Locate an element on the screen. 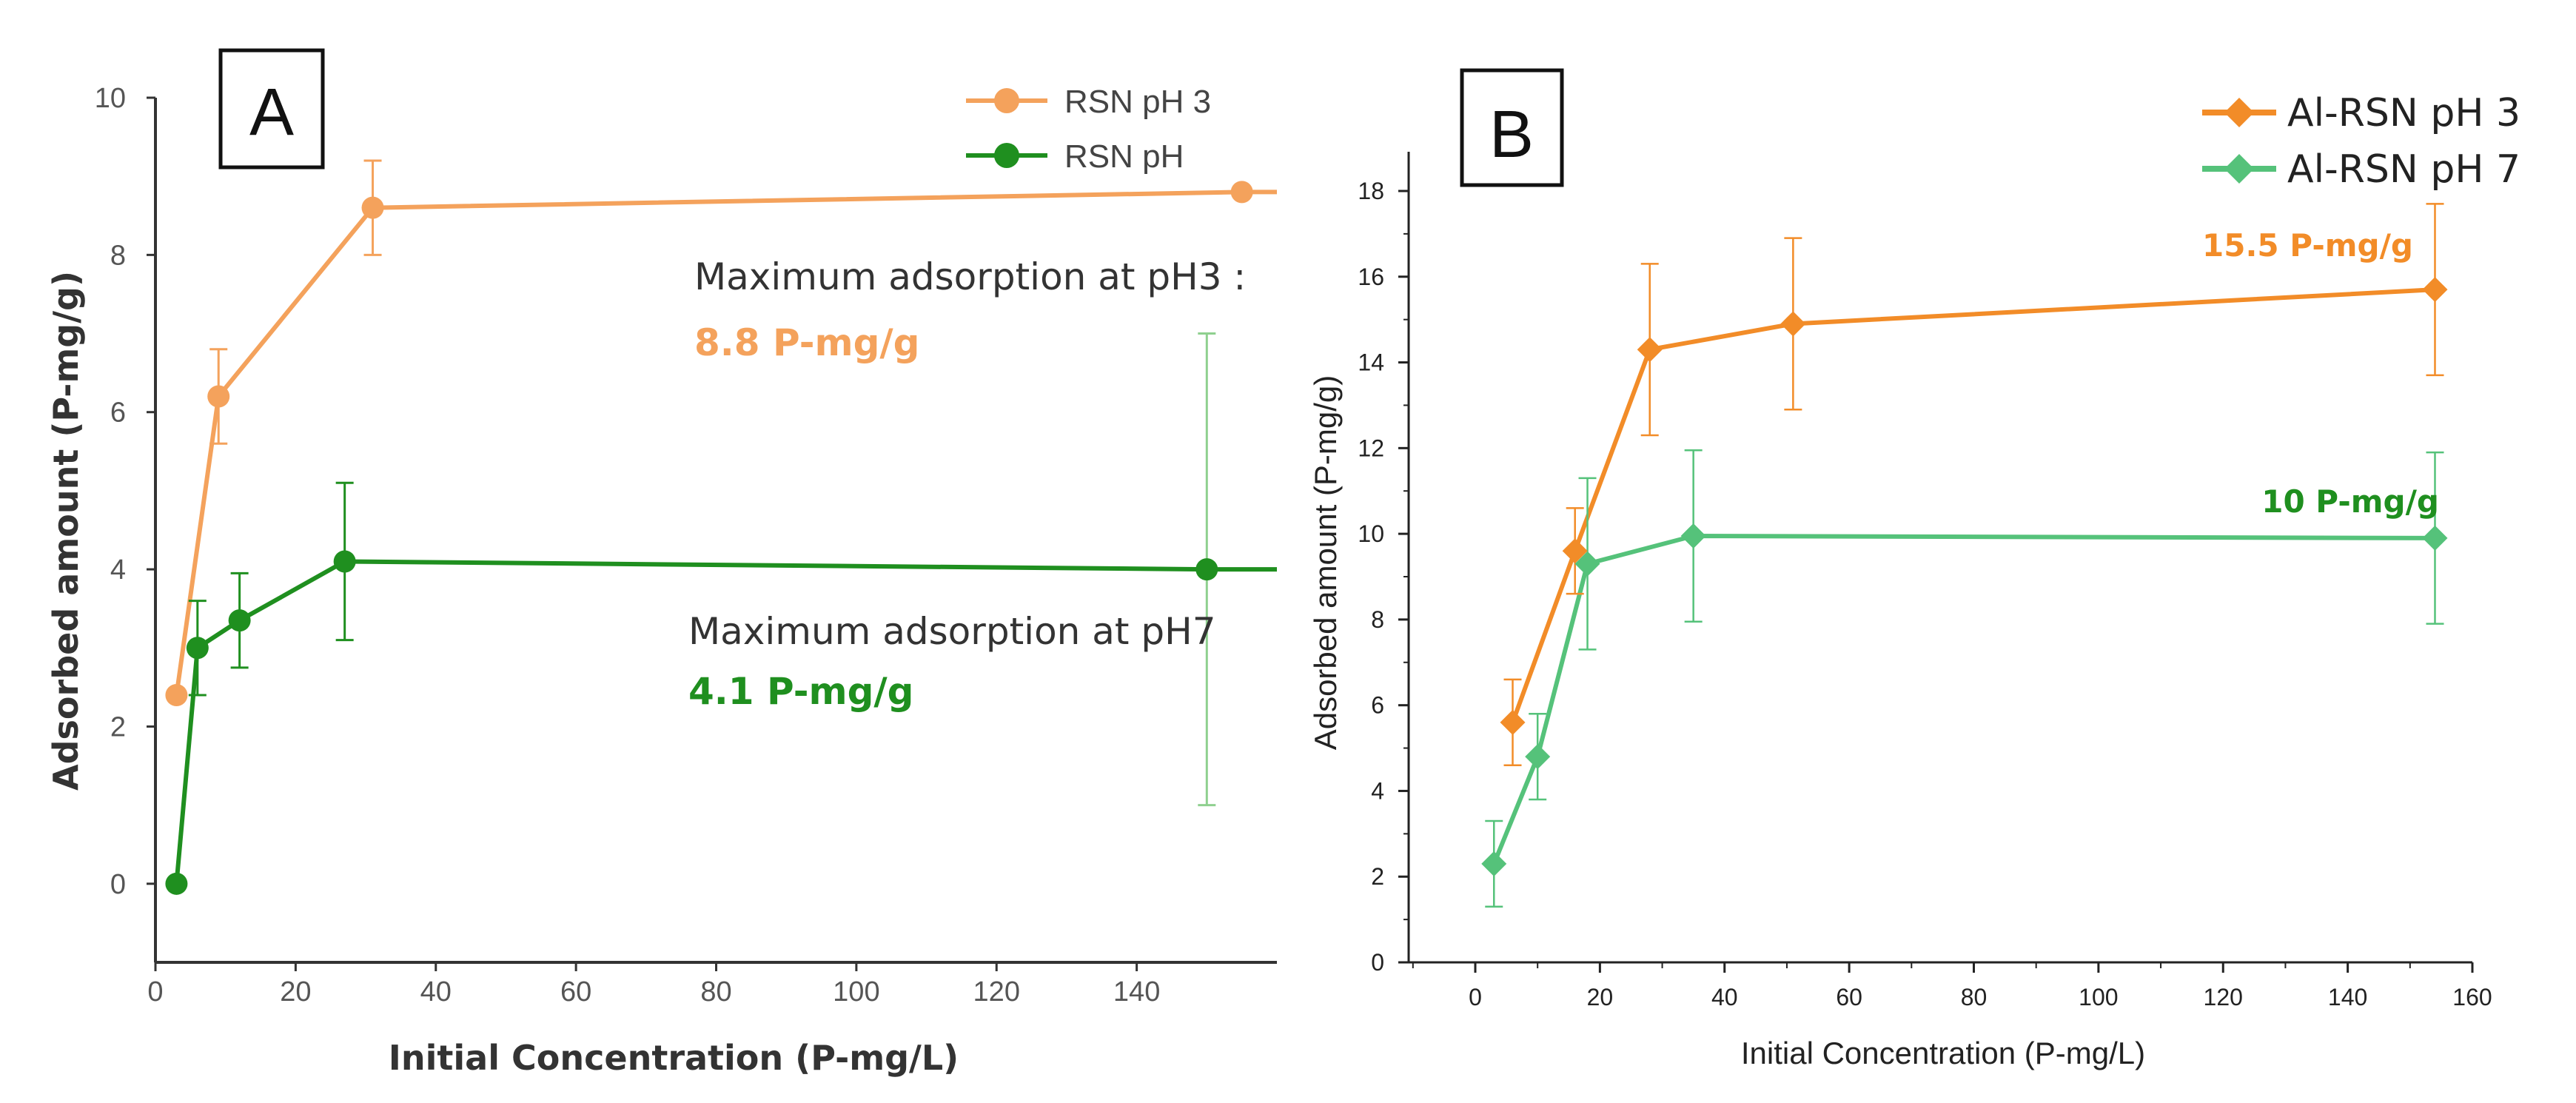 This screenshot has height=1103, width=2576. chart-a-panel-label-box is located at coordinates (271, 109).